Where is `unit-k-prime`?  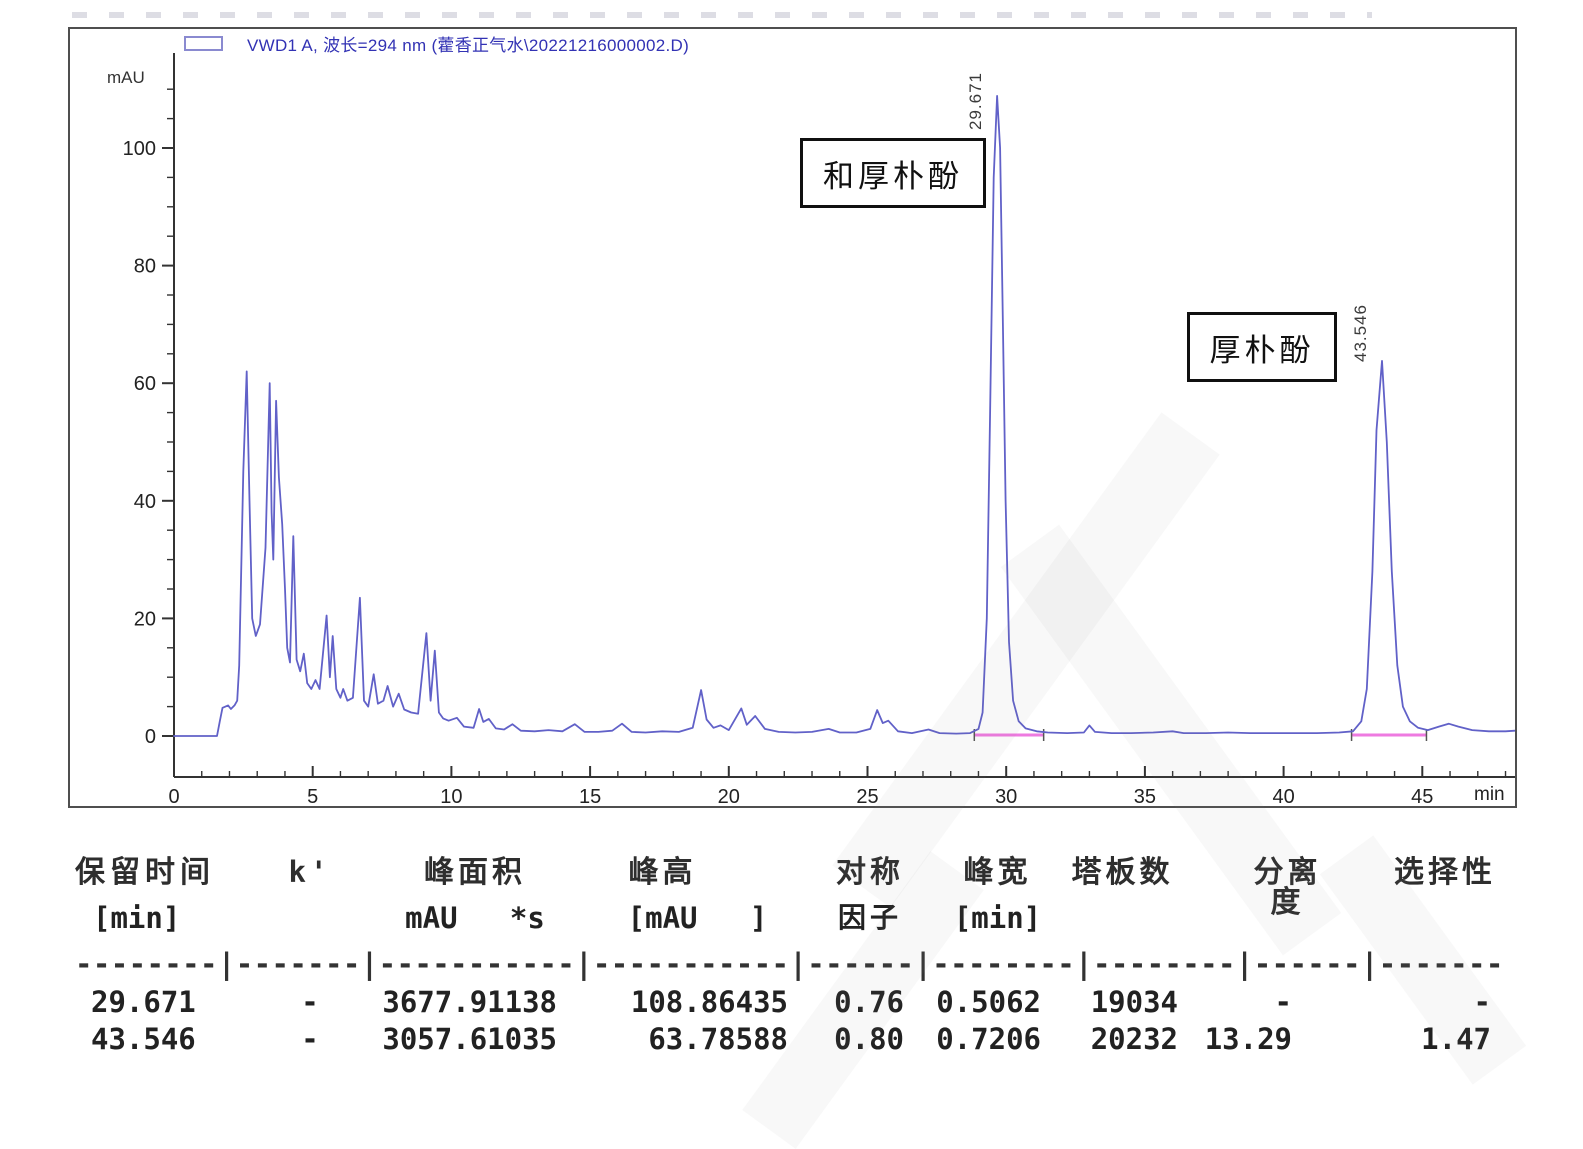
unit-k-prime is located at coordinates (310, 927).